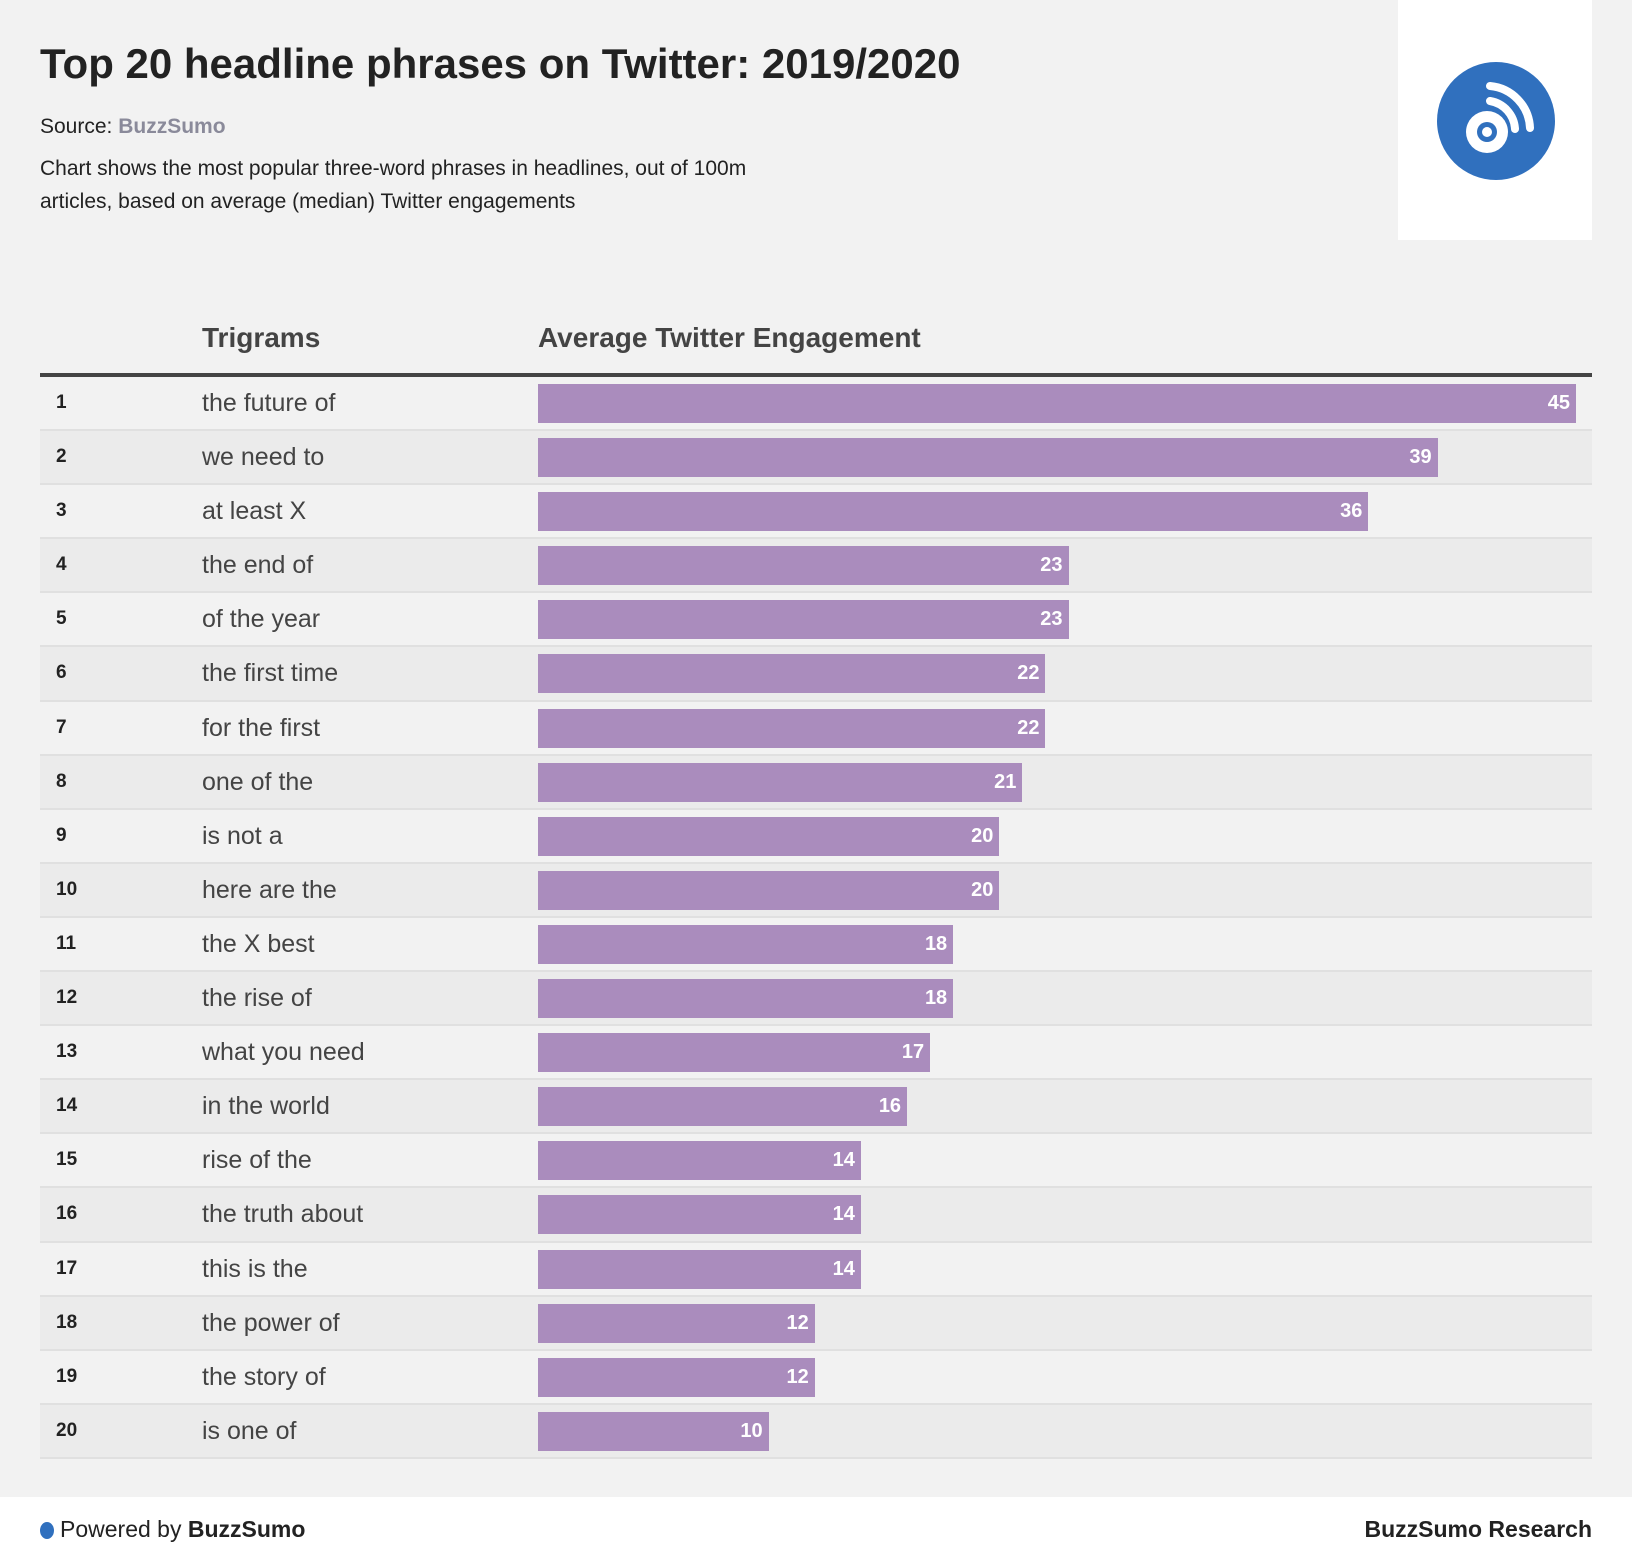 The image size is (1632, 1564). What do you see at coordinates (261, 727) in the screenshot?
I see `row-trigram: for the first` at bounding box center [261, 727].